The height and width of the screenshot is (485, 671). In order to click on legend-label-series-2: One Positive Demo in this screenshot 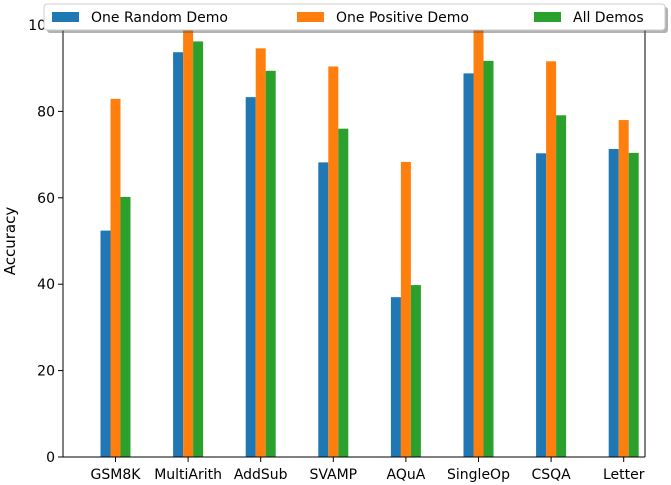, I will do `click(402, 18)`.